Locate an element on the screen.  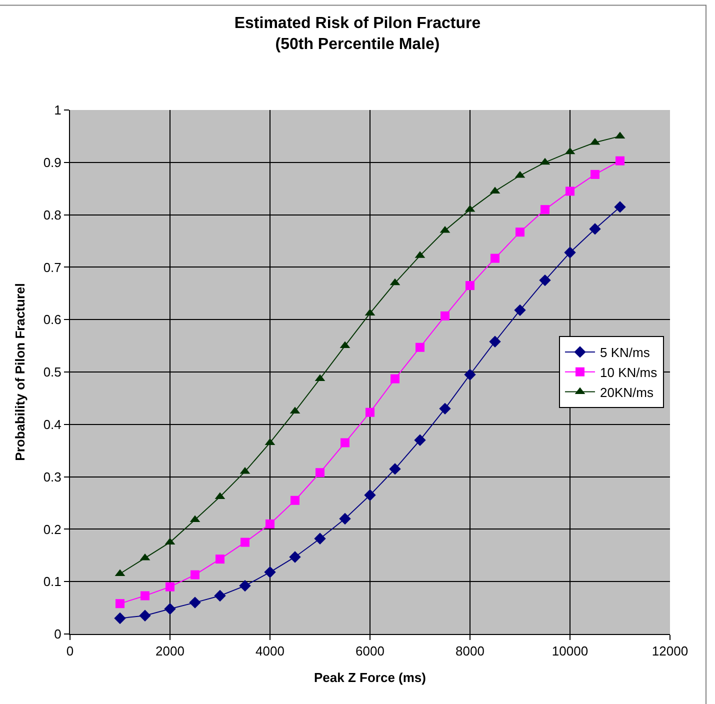
x-tick-label: 0 is located at coordinates (70, 651).